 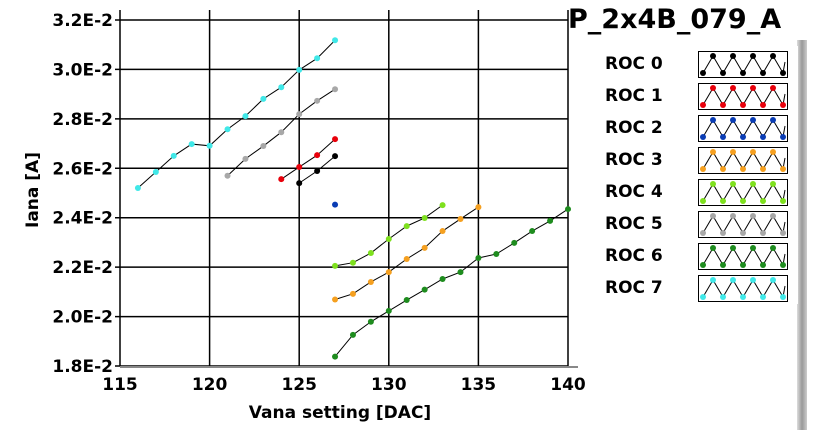 What do you see at coordinates (568, 385) in the screenshot?
I see `x-tick-label: 140` at bounding box center [568, 385].